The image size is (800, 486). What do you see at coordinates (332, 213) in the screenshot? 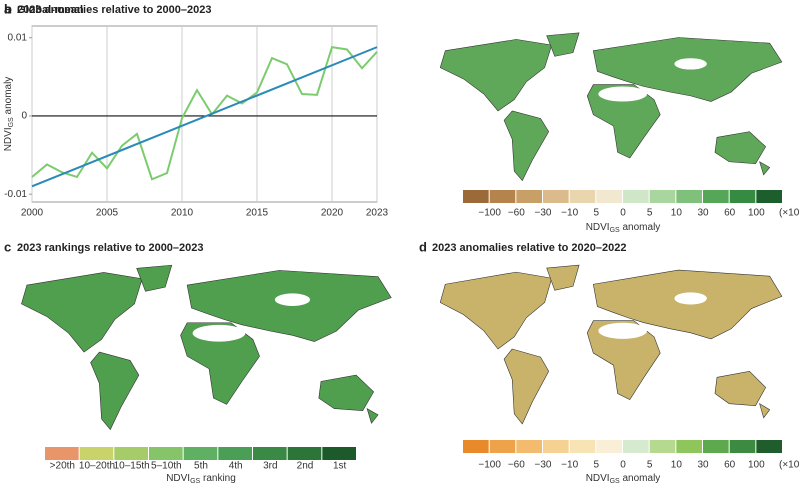
I see `x-tick-label: 2020` at bounding box center [332, 213].